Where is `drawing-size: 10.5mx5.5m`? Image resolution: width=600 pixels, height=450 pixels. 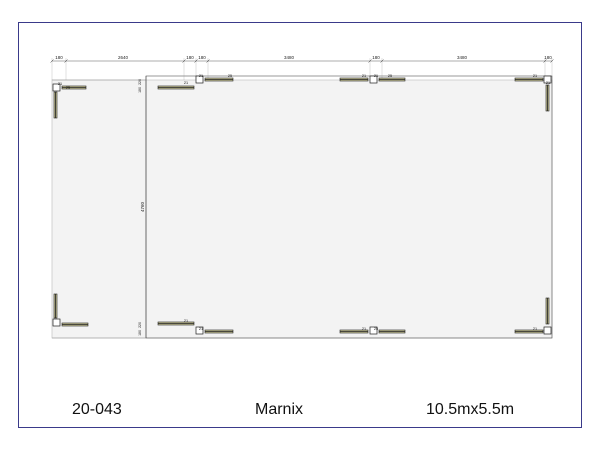
drawing-size: 10.5mx5.5m is located at coordinates (470, 409).